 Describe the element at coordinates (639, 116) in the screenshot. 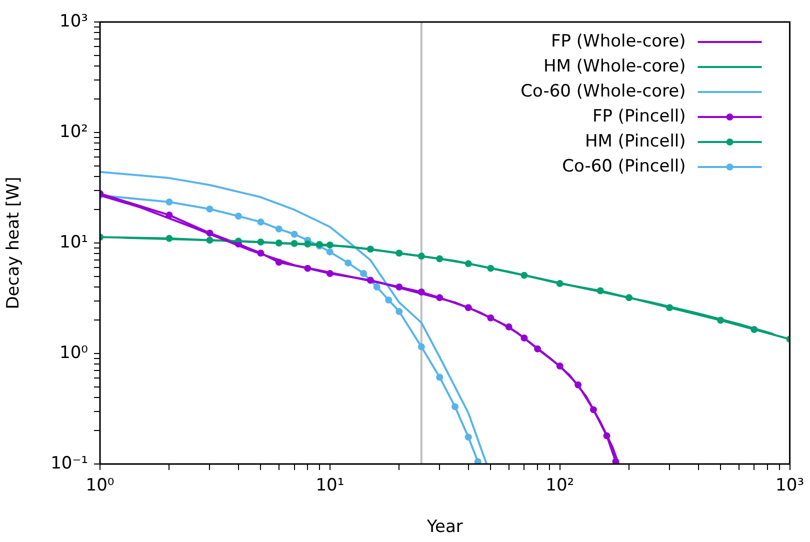

I see `legend-label: FP (Pincell)` at that location.